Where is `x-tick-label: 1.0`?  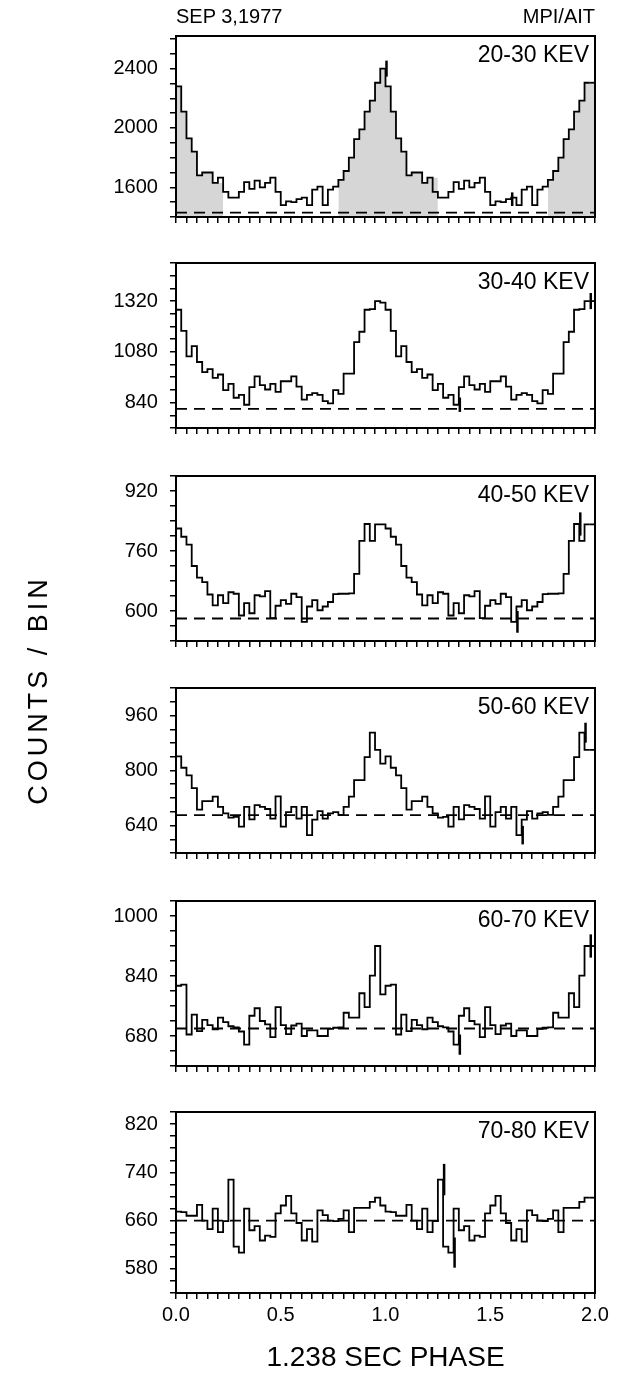
x-tick-label: 1.0 is located at coordinates (385, 1313).